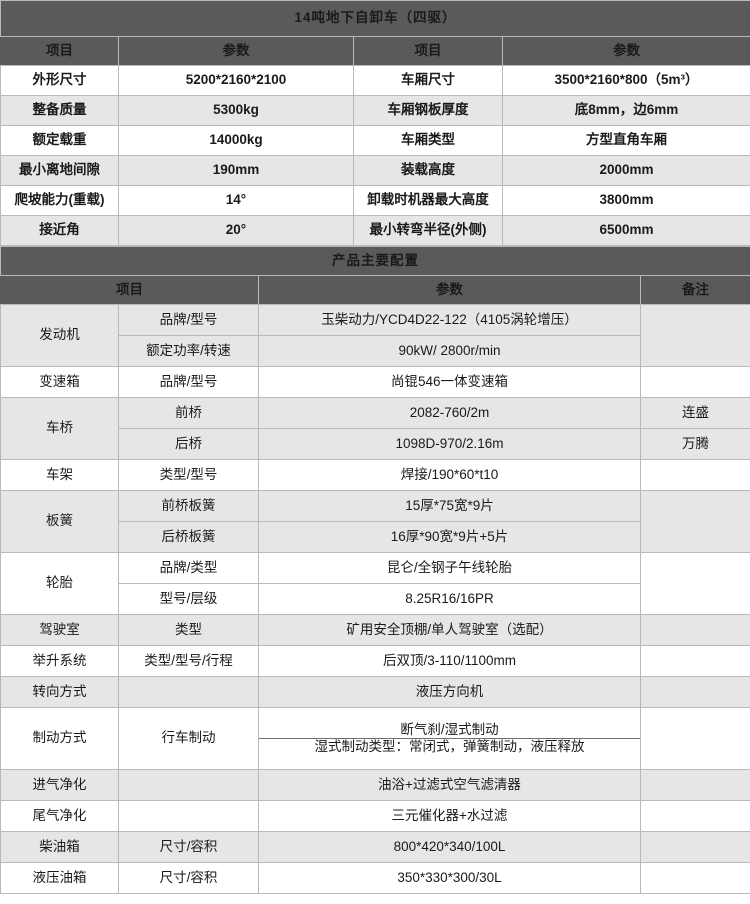 This screenshot has height=904, width=750. I want to click on table-row: 后桥 1098D-970/2.16m 万腾, so click(375, 444).